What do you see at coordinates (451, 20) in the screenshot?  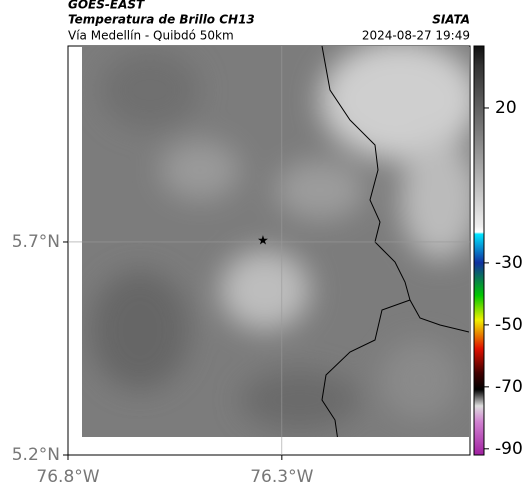 I see `agency: SIATA` at bounding box center [451, 20].